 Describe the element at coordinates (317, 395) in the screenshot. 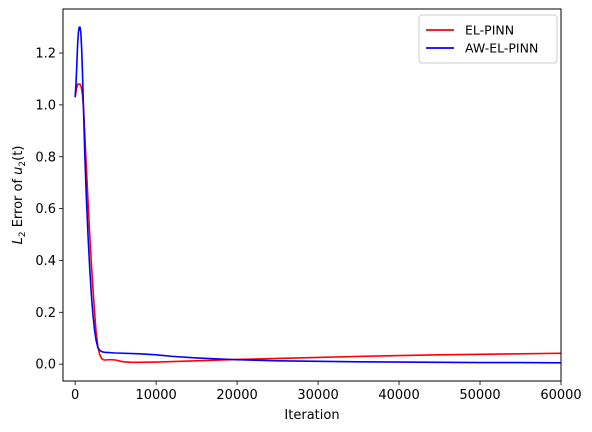

I see `x-tick-label: 30000` at that location.